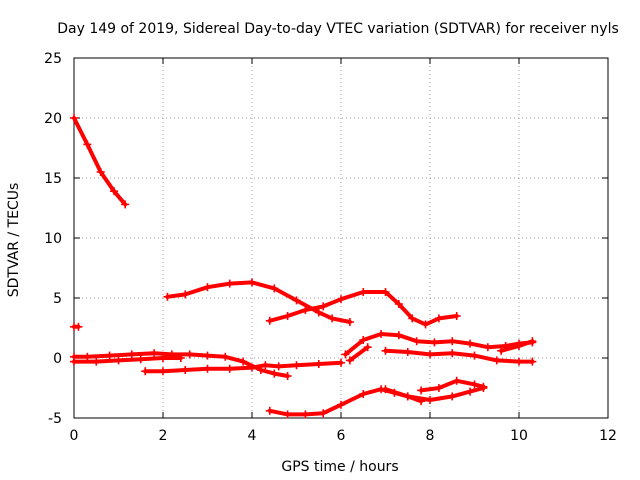  Describe the element at coordinates (341, 436) in the screenshot. I see `x-tick-label: 6` at that location.